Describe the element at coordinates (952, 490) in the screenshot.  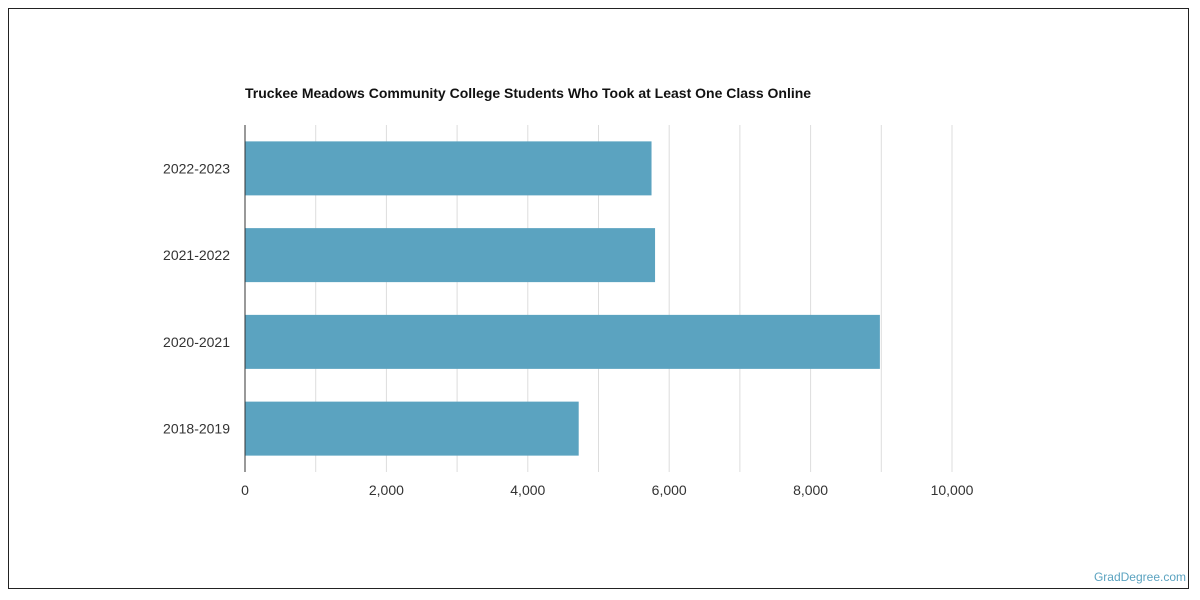
I see `x-tick-label: 10,000` at that location.